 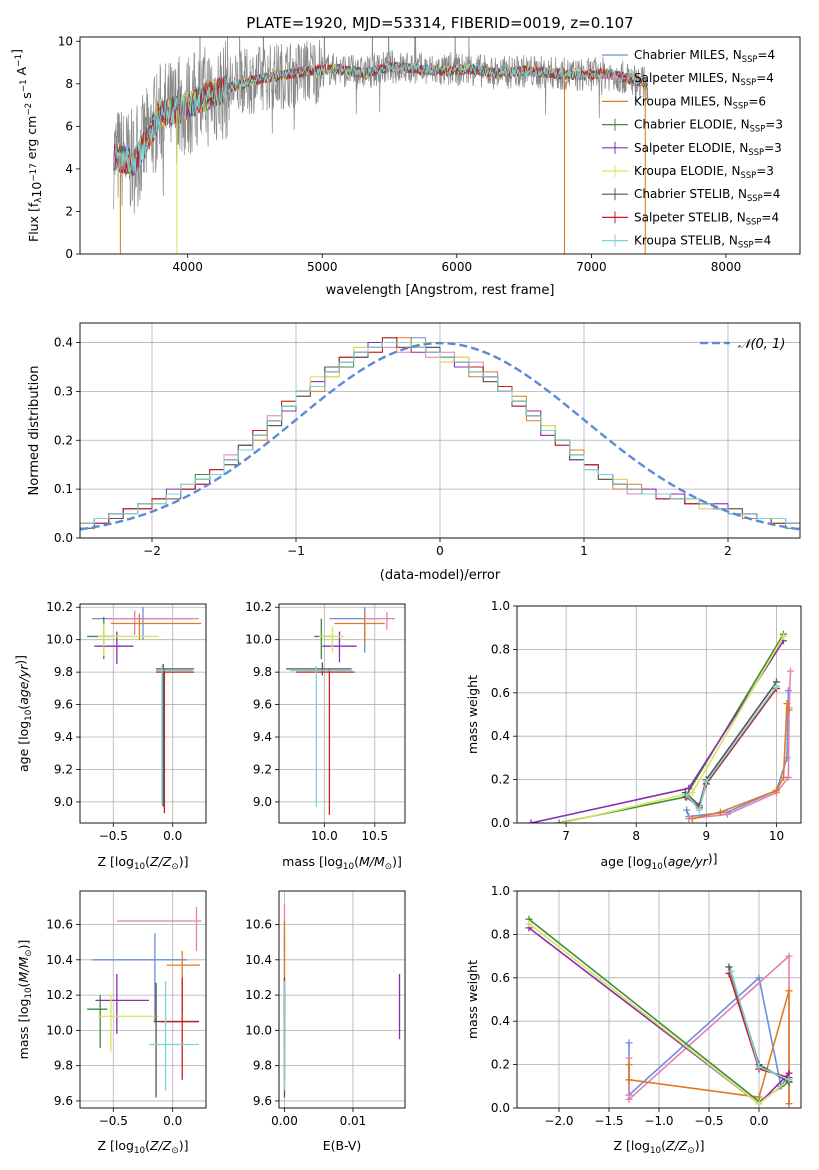 I want to click on age-mass-xlabel: mass [log10(M/M⊙)], so click(x=342, y=863).